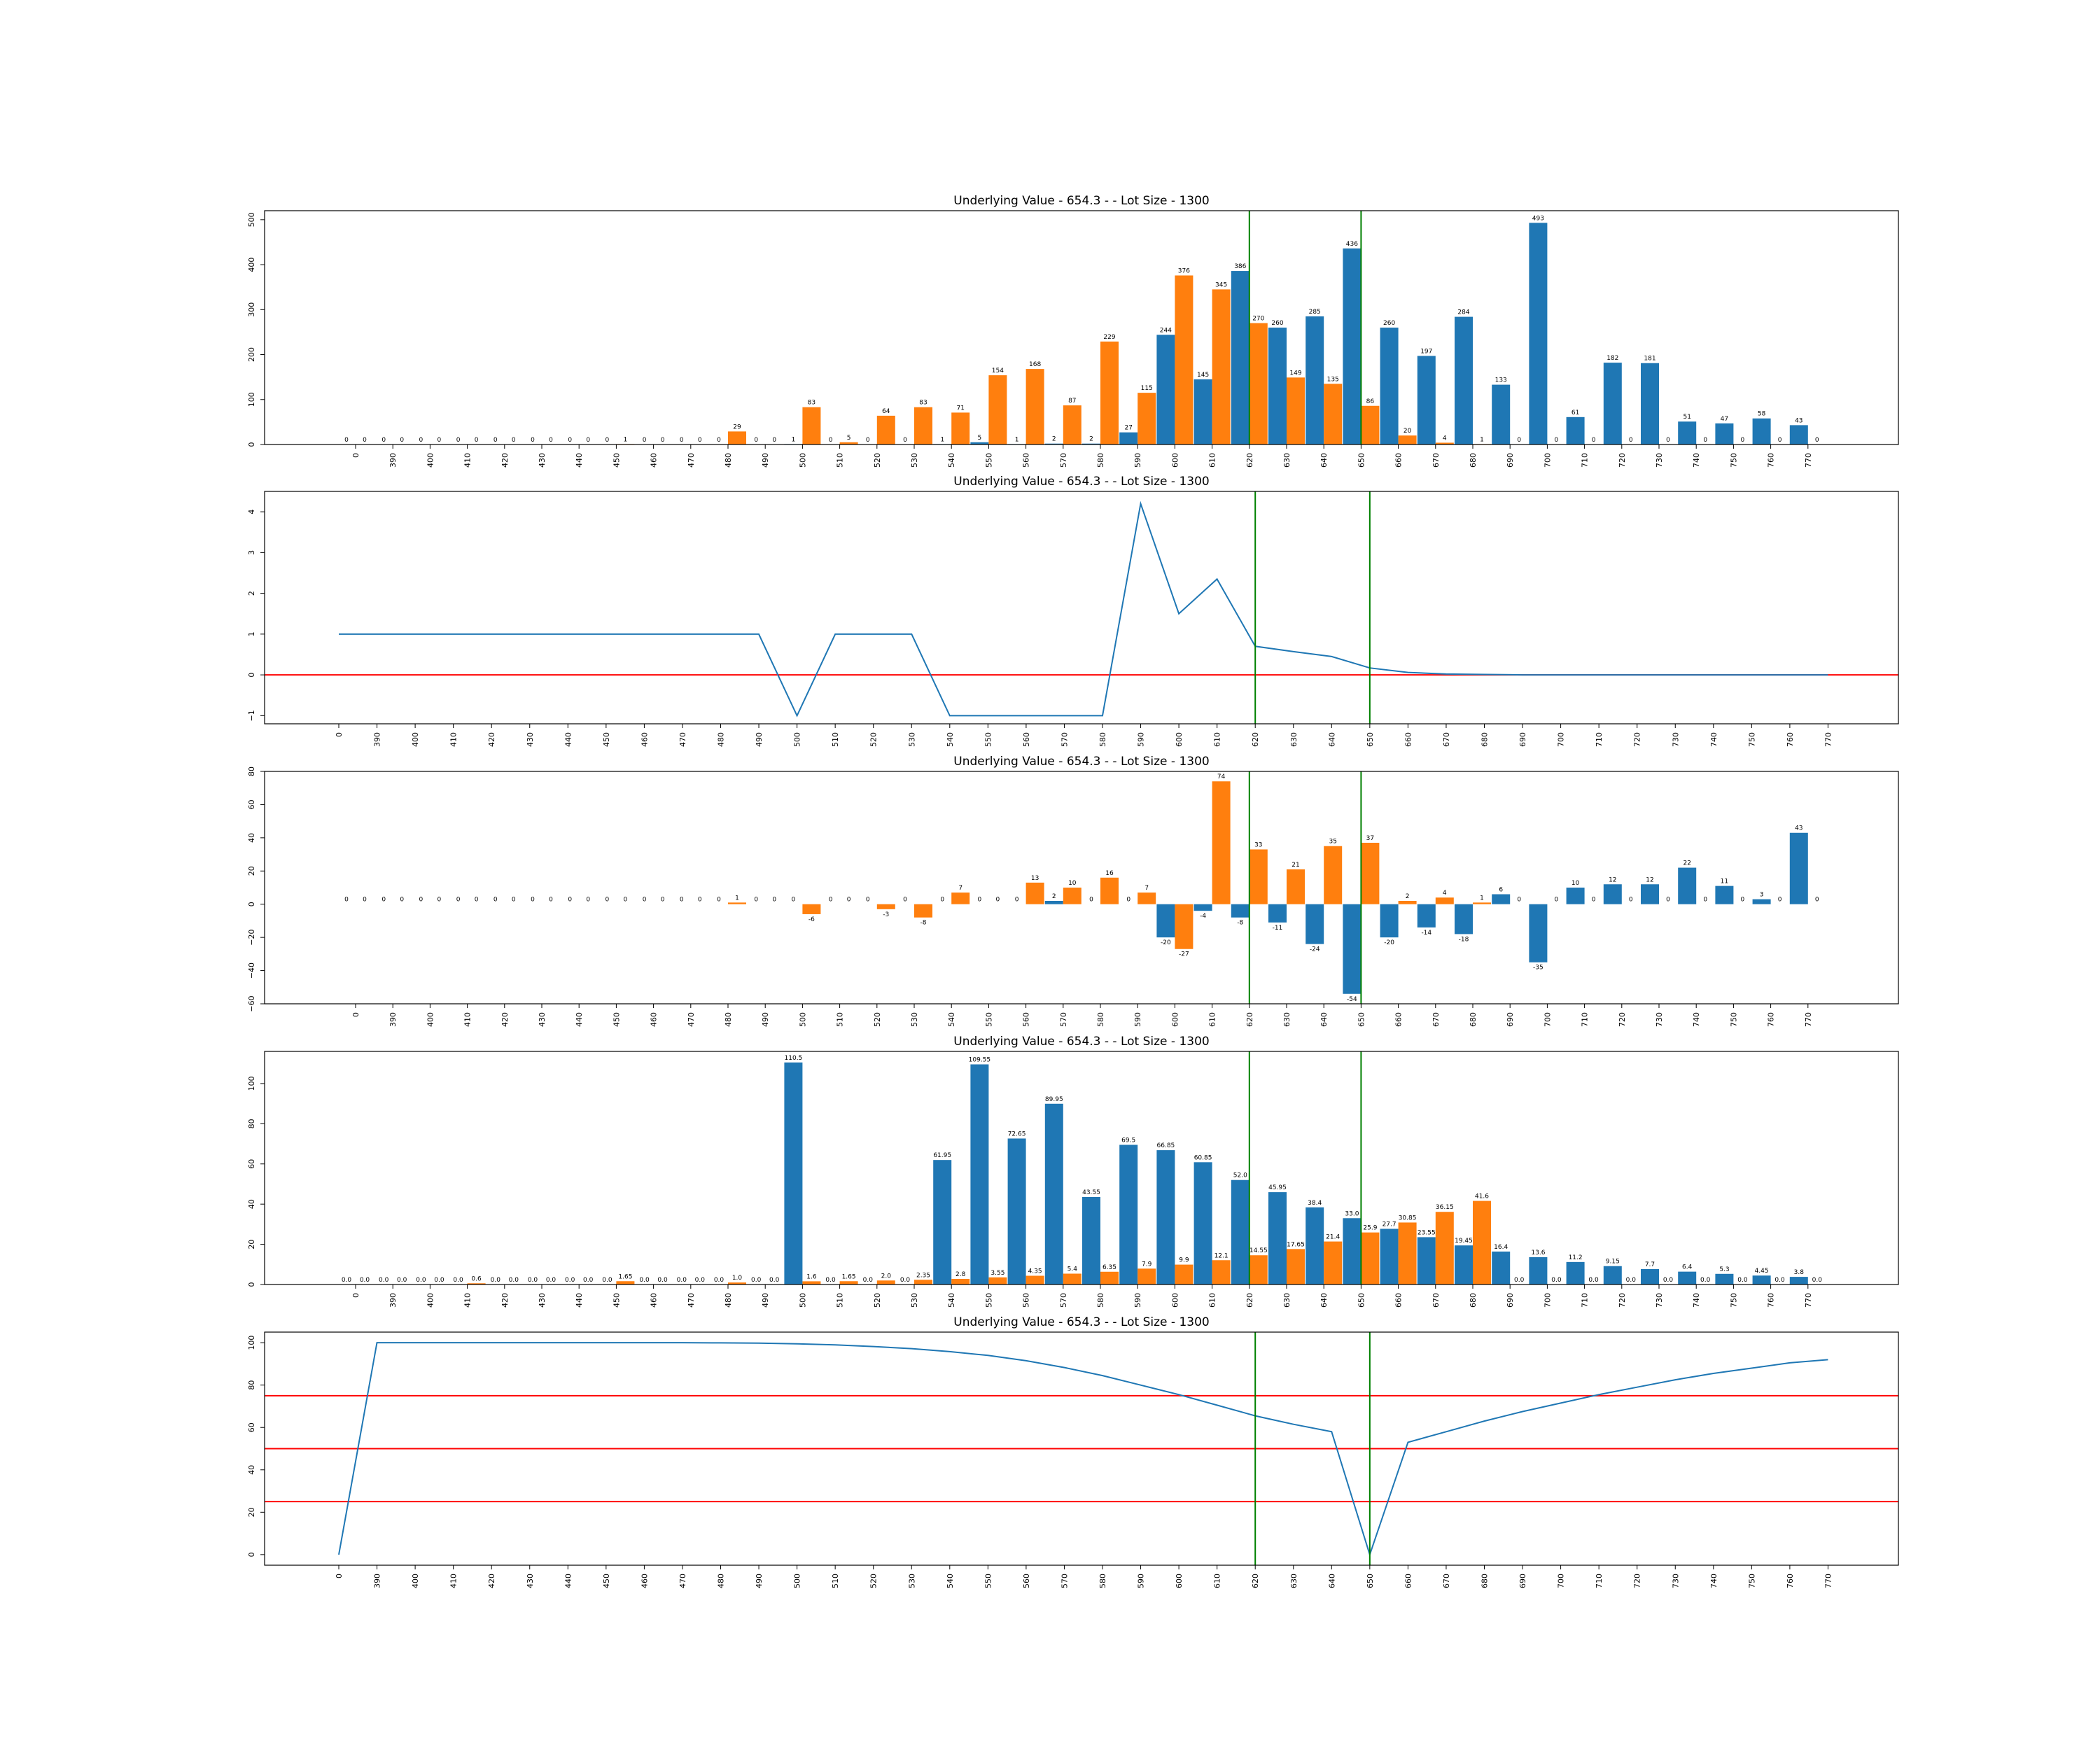  Describe the element at coordinates (251, 715) in the screenshot. I see `y-tick-label: −1` at that location.